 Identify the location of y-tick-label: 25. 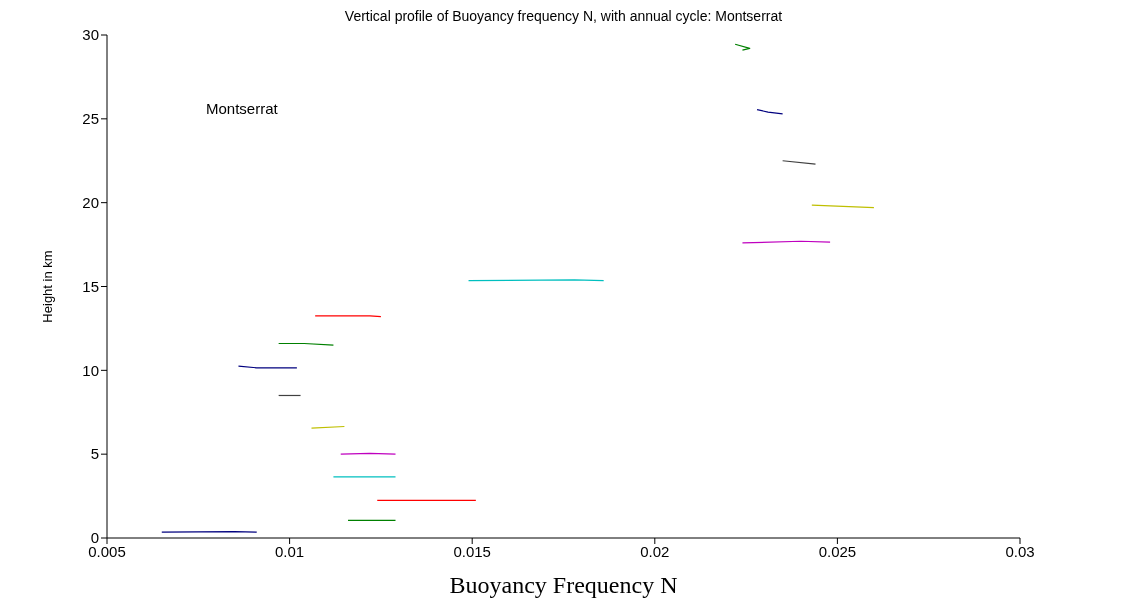
(90, 119).